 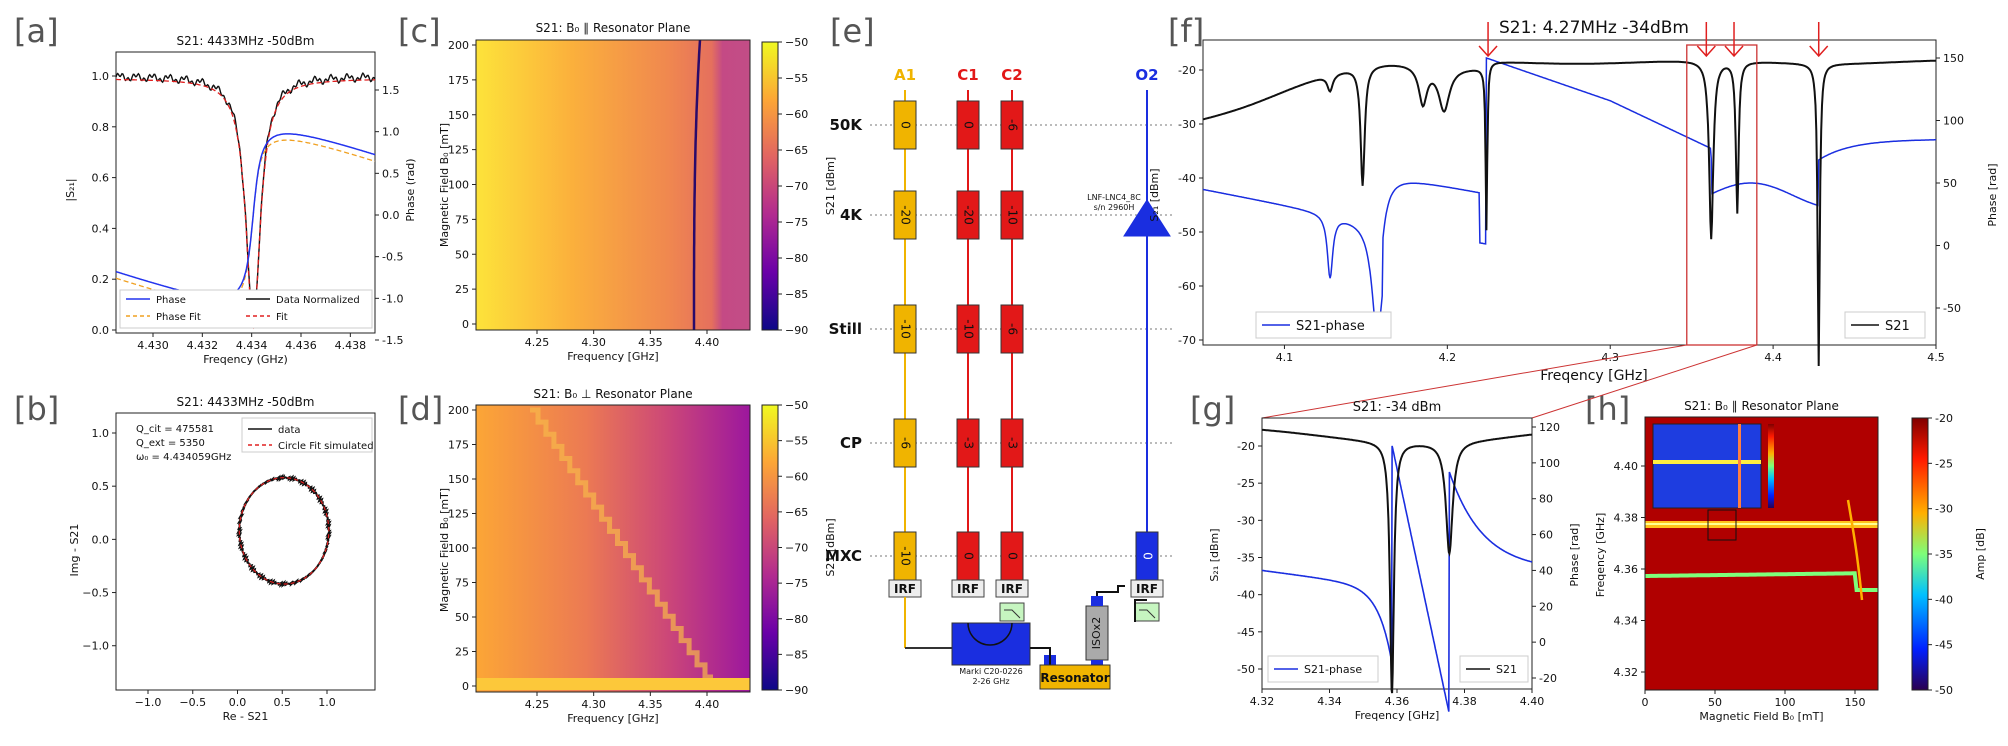 I want to click on irf-filter, so click(x=968, y=588).